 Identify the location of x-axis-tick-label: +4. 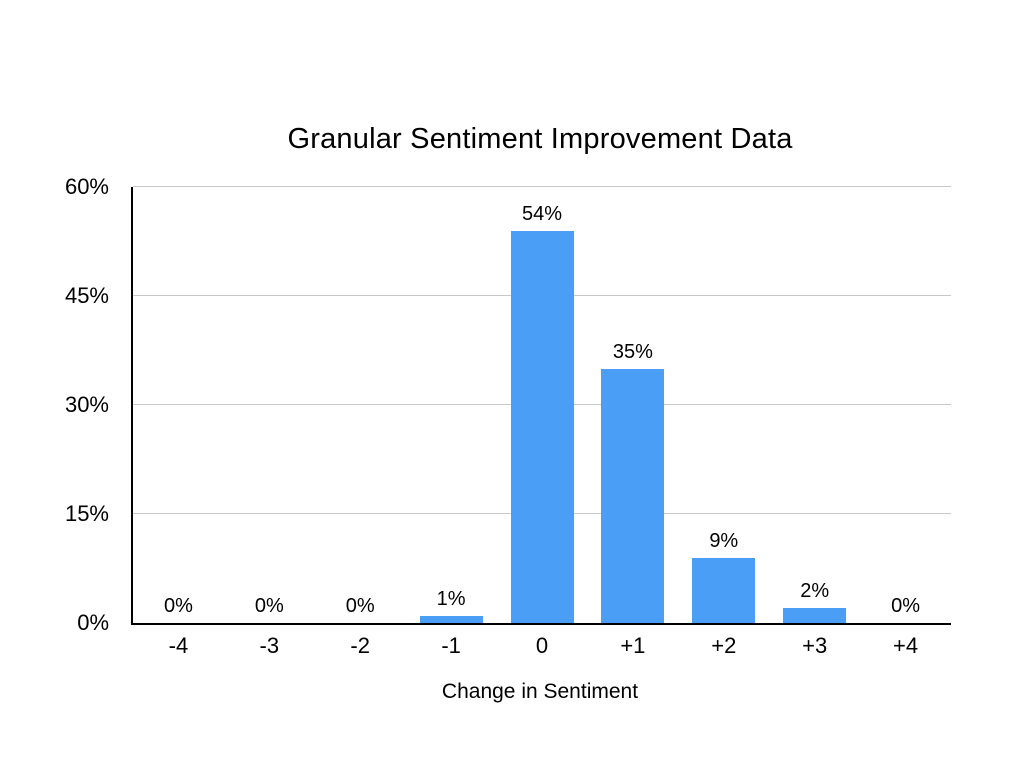
(906, 645).